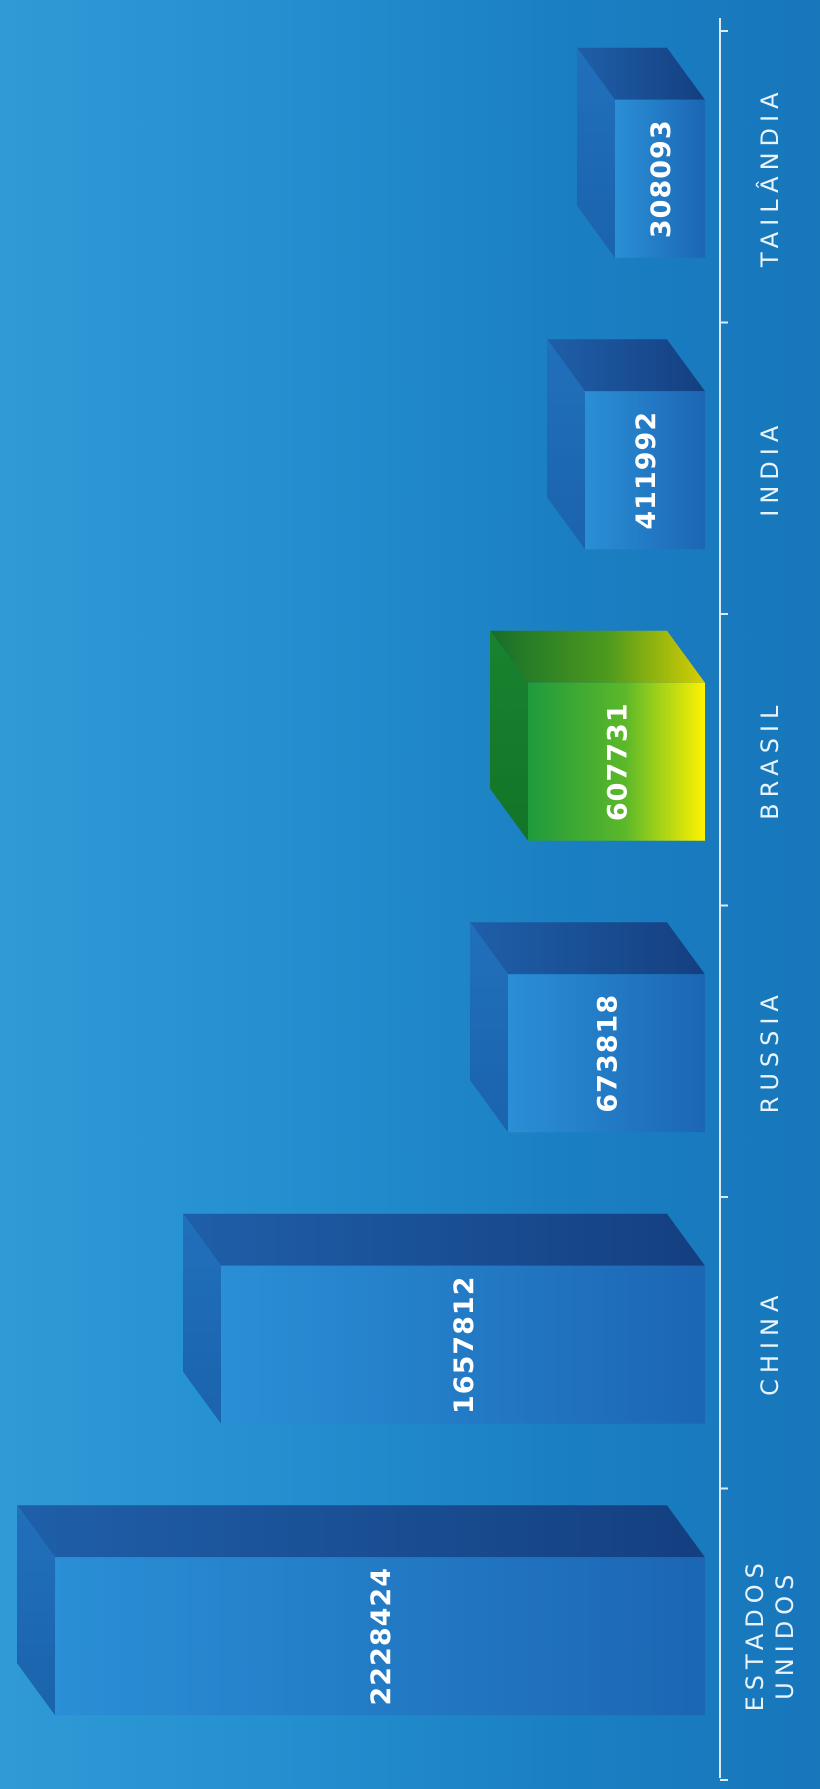 This screenshot has height=1789, width=820. Describe the element at coordinates (723, 899) in the screenshot. I see `x-axis` at that location.